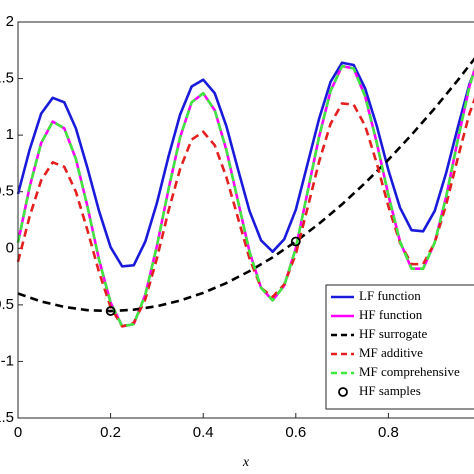 This screenshot has height=474, width=474. I want to click on y-tick-label: -1, so click(7, 360).